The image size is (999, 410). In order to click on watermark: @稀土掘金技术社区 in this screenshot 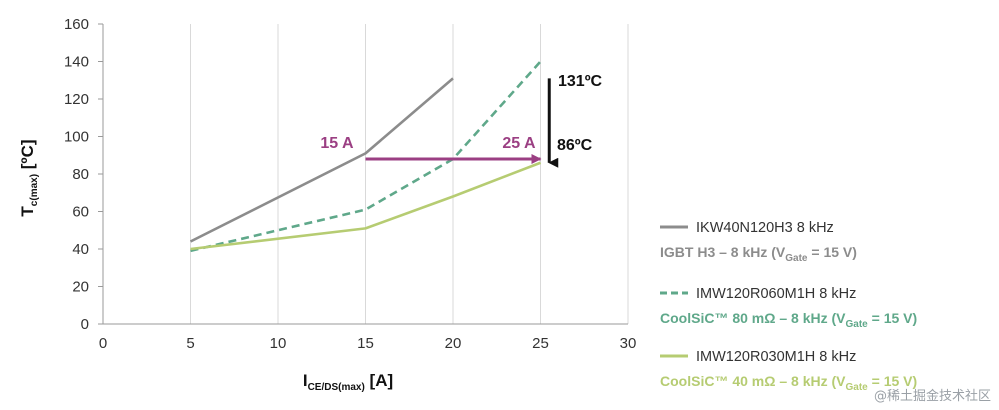, I will do `click(932, 396)`.